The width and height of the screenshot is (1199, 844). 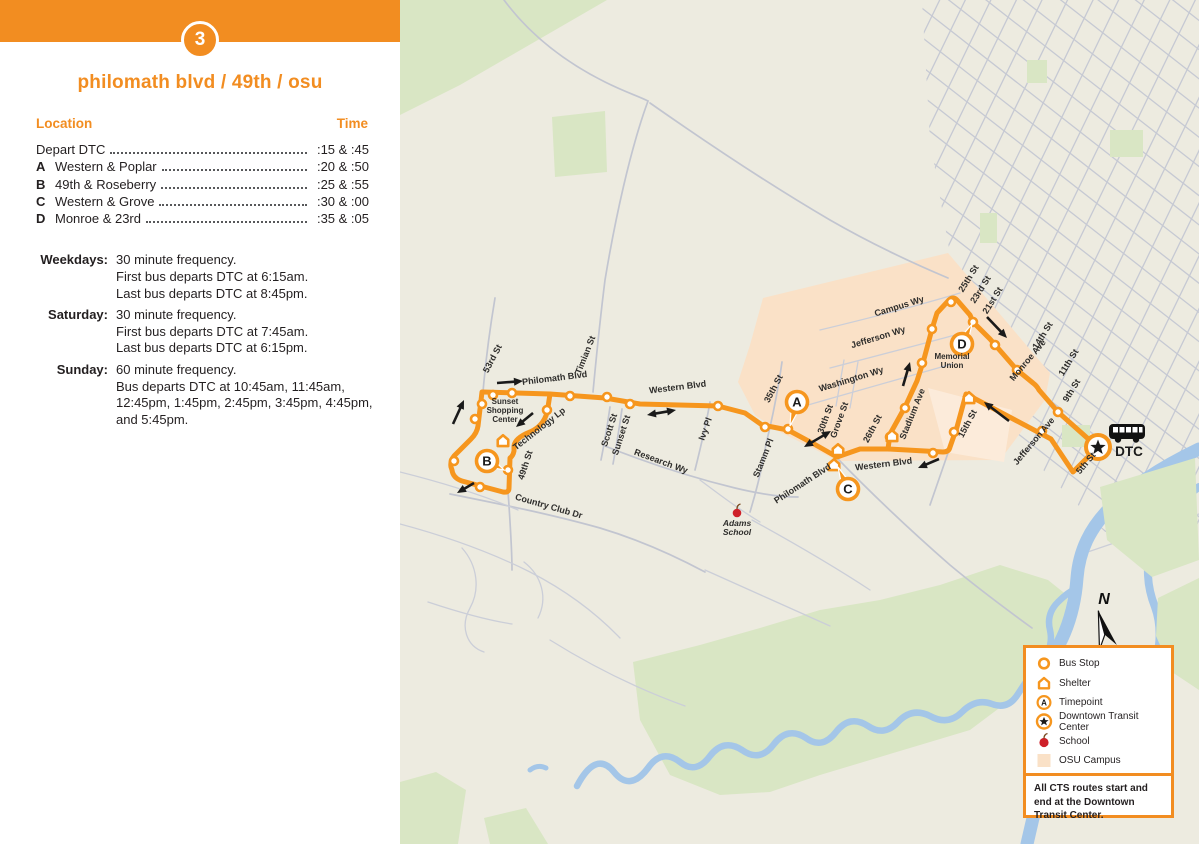 I want to click on direction-arrows, so click(x=730, y=404).